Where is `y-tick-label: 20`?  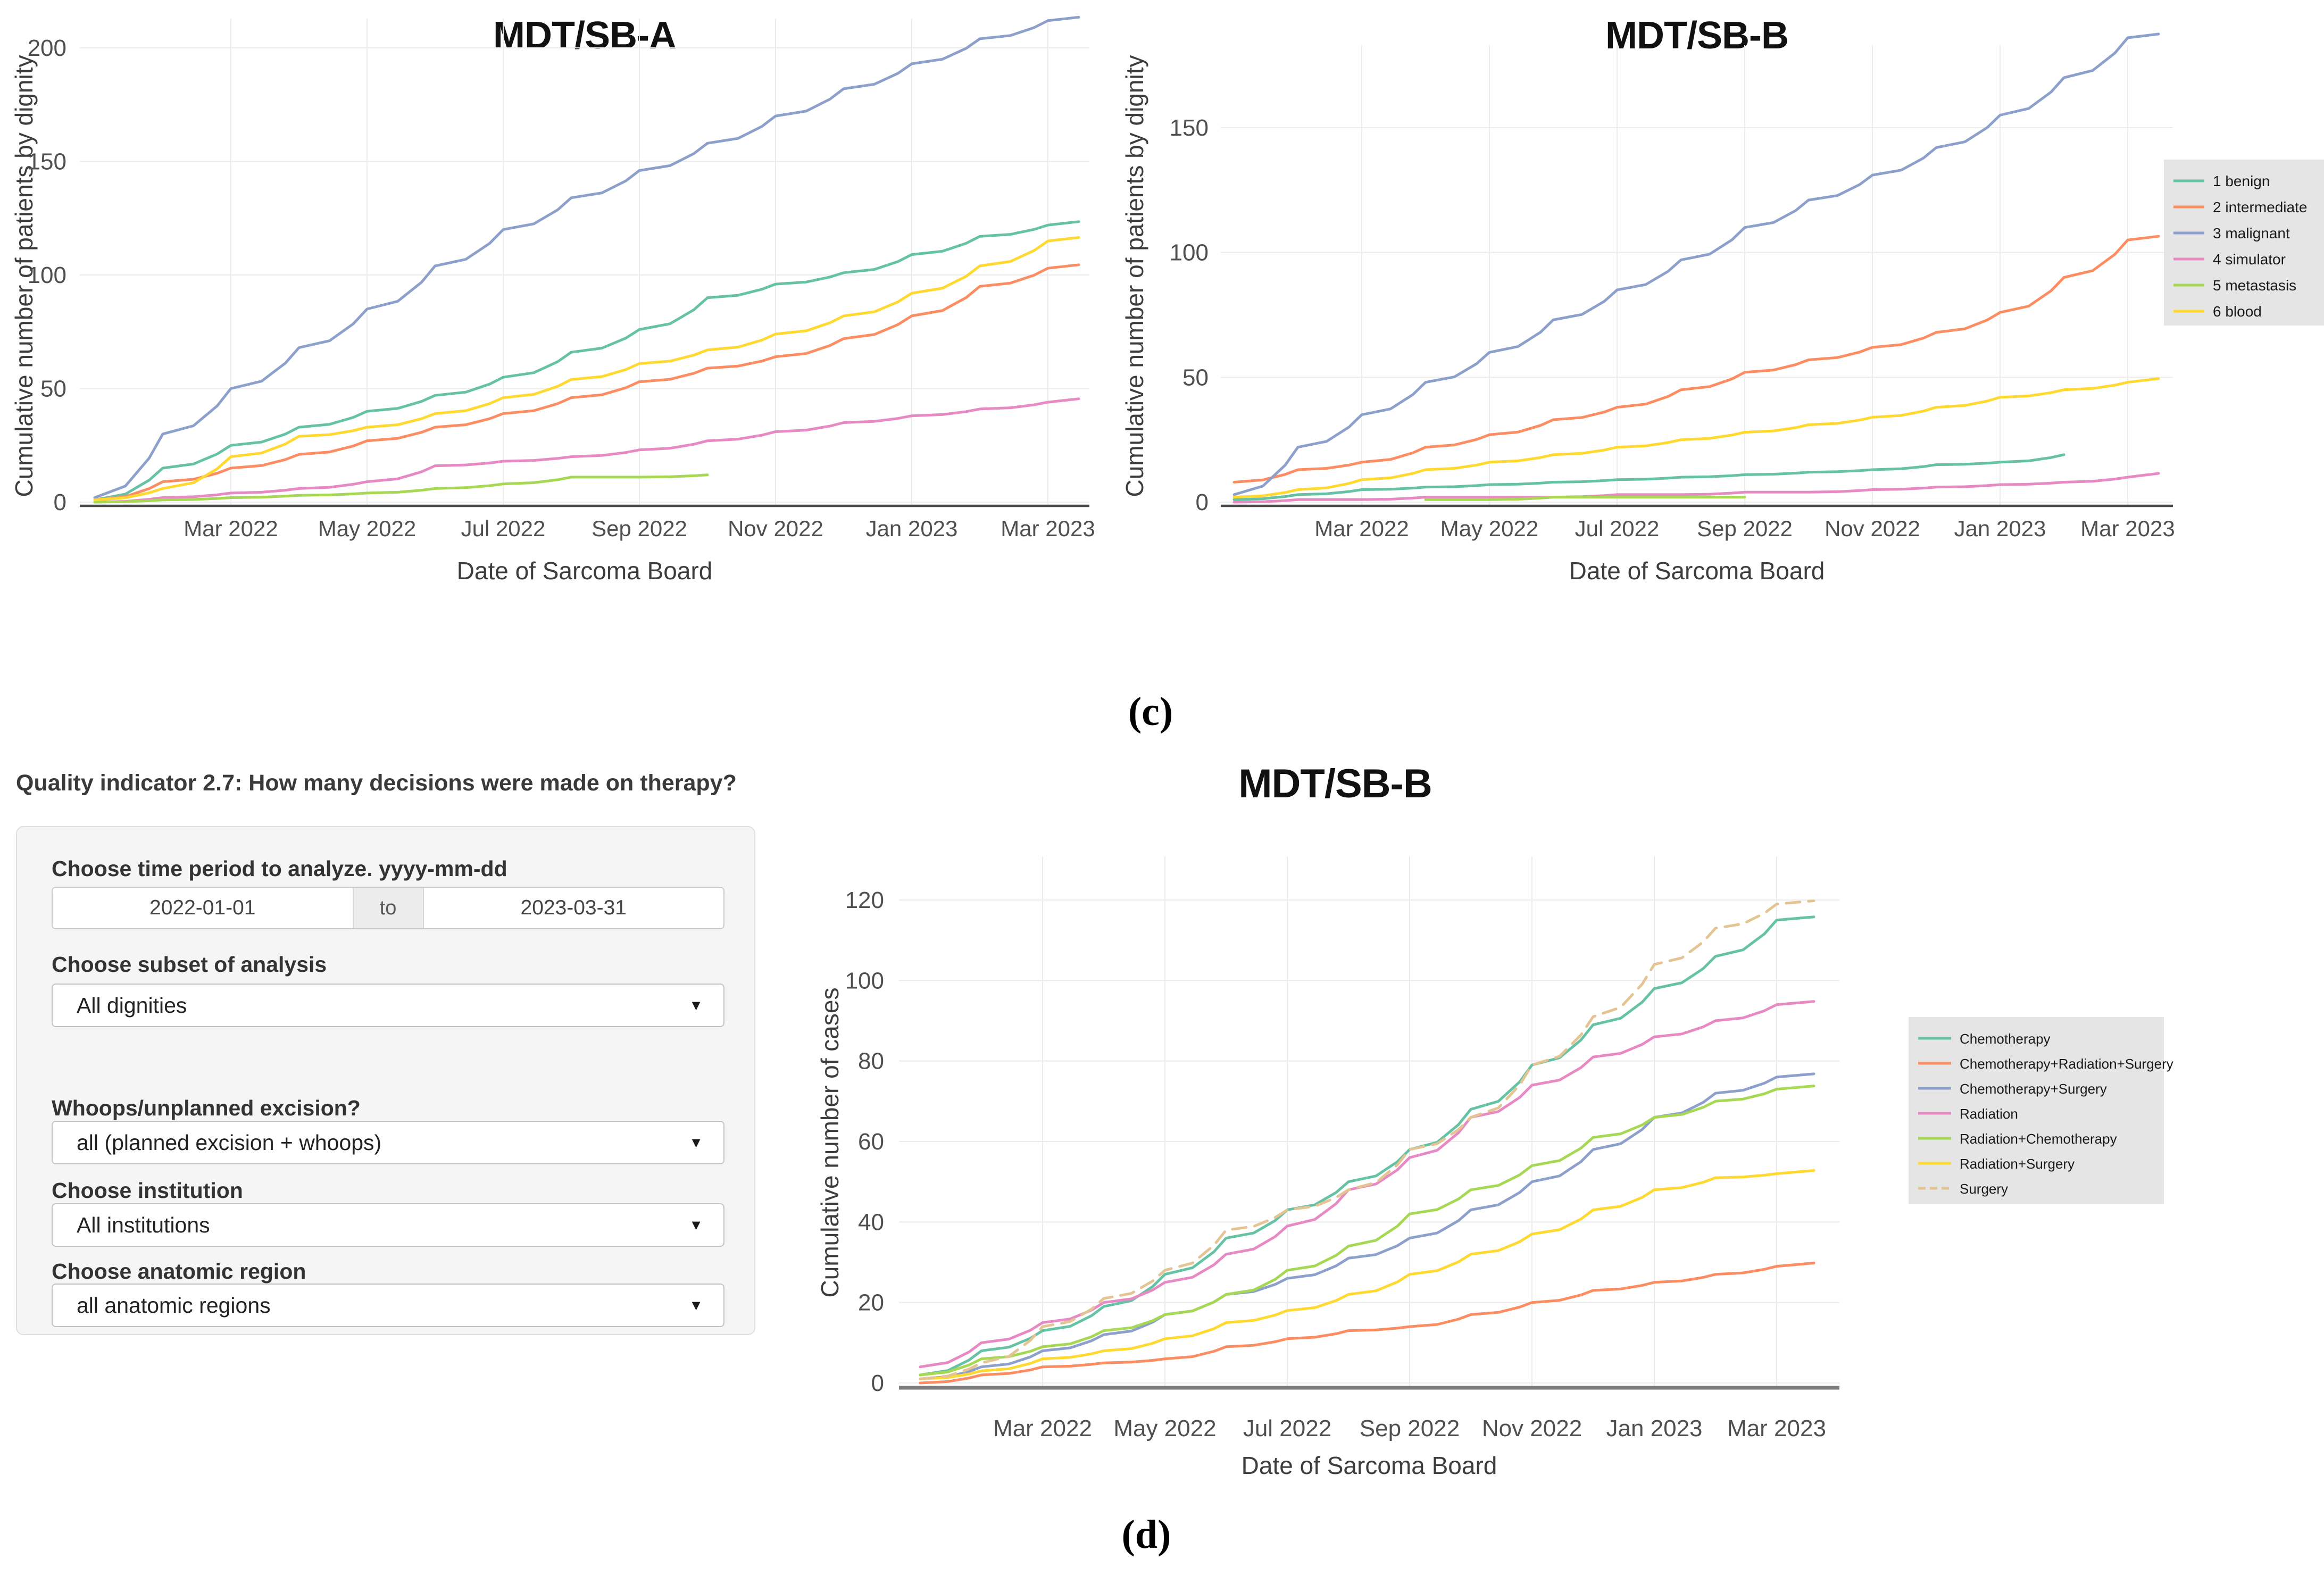 y-tick-label: 20 is located at coordinates (871, 1303).